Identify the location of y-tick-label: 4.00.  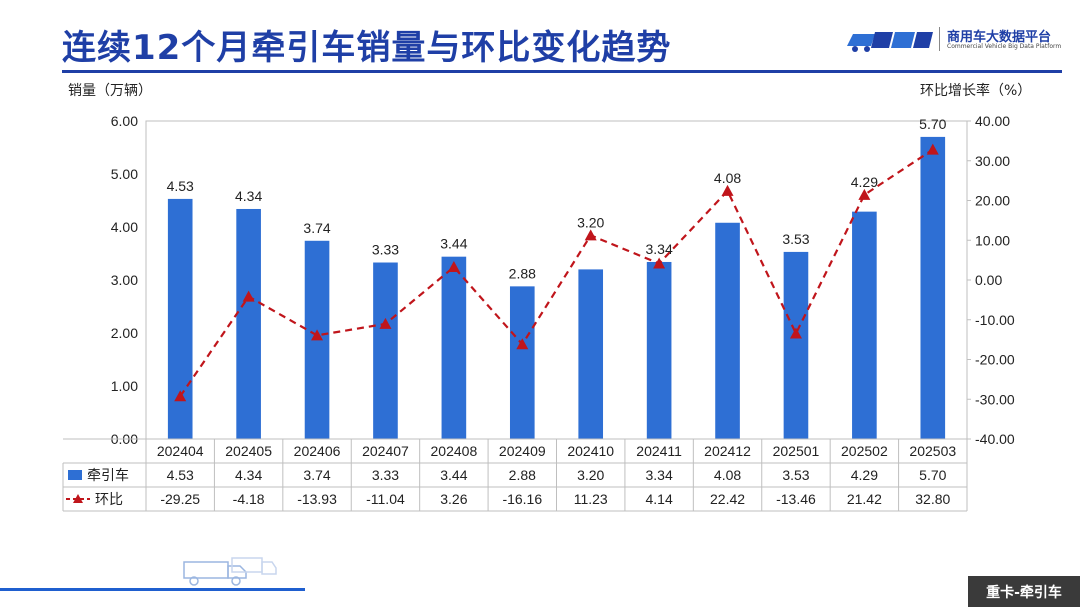
(124, 227).